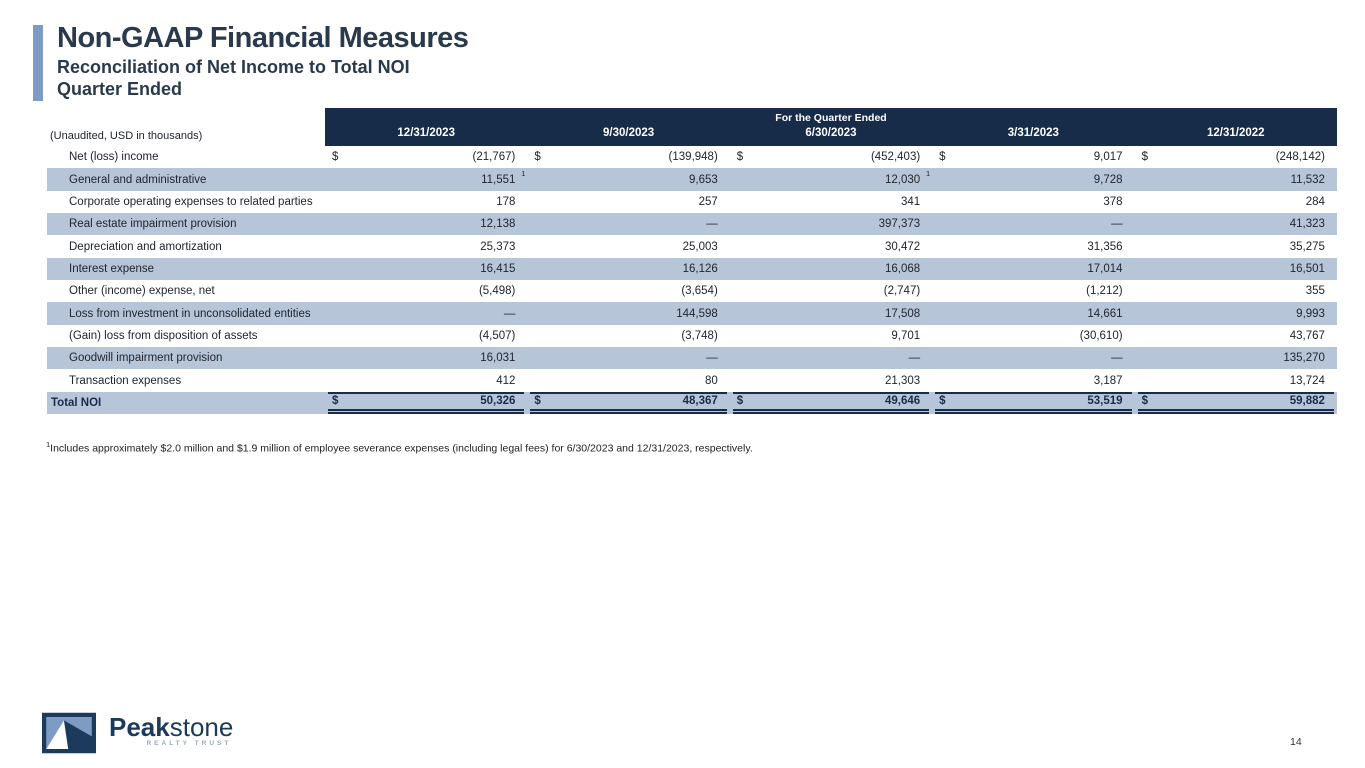  Describe the element at coordinates (1307, 179) in the screenshot. I see `cell-number: 11,532` at that location.